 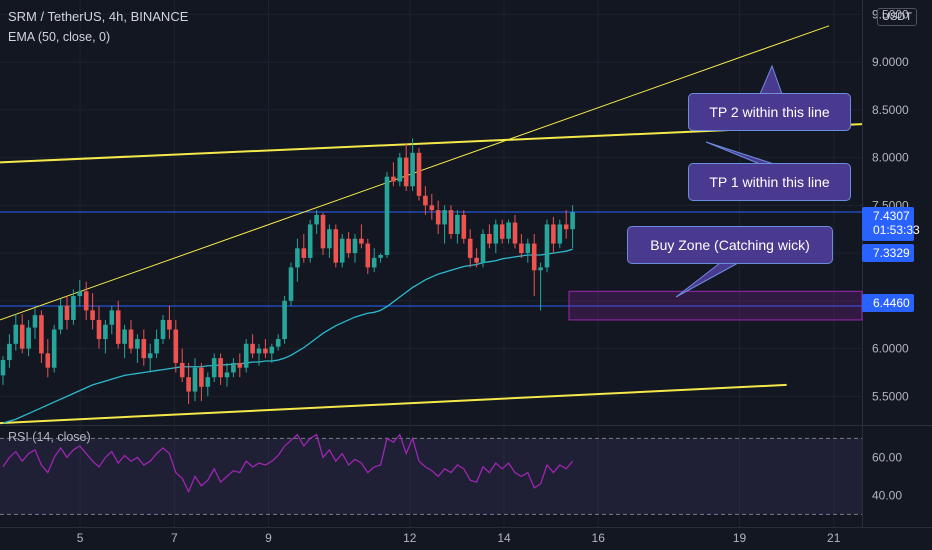 I want to click on price-tick-label: 6.0000, so click(x=890, y=349).